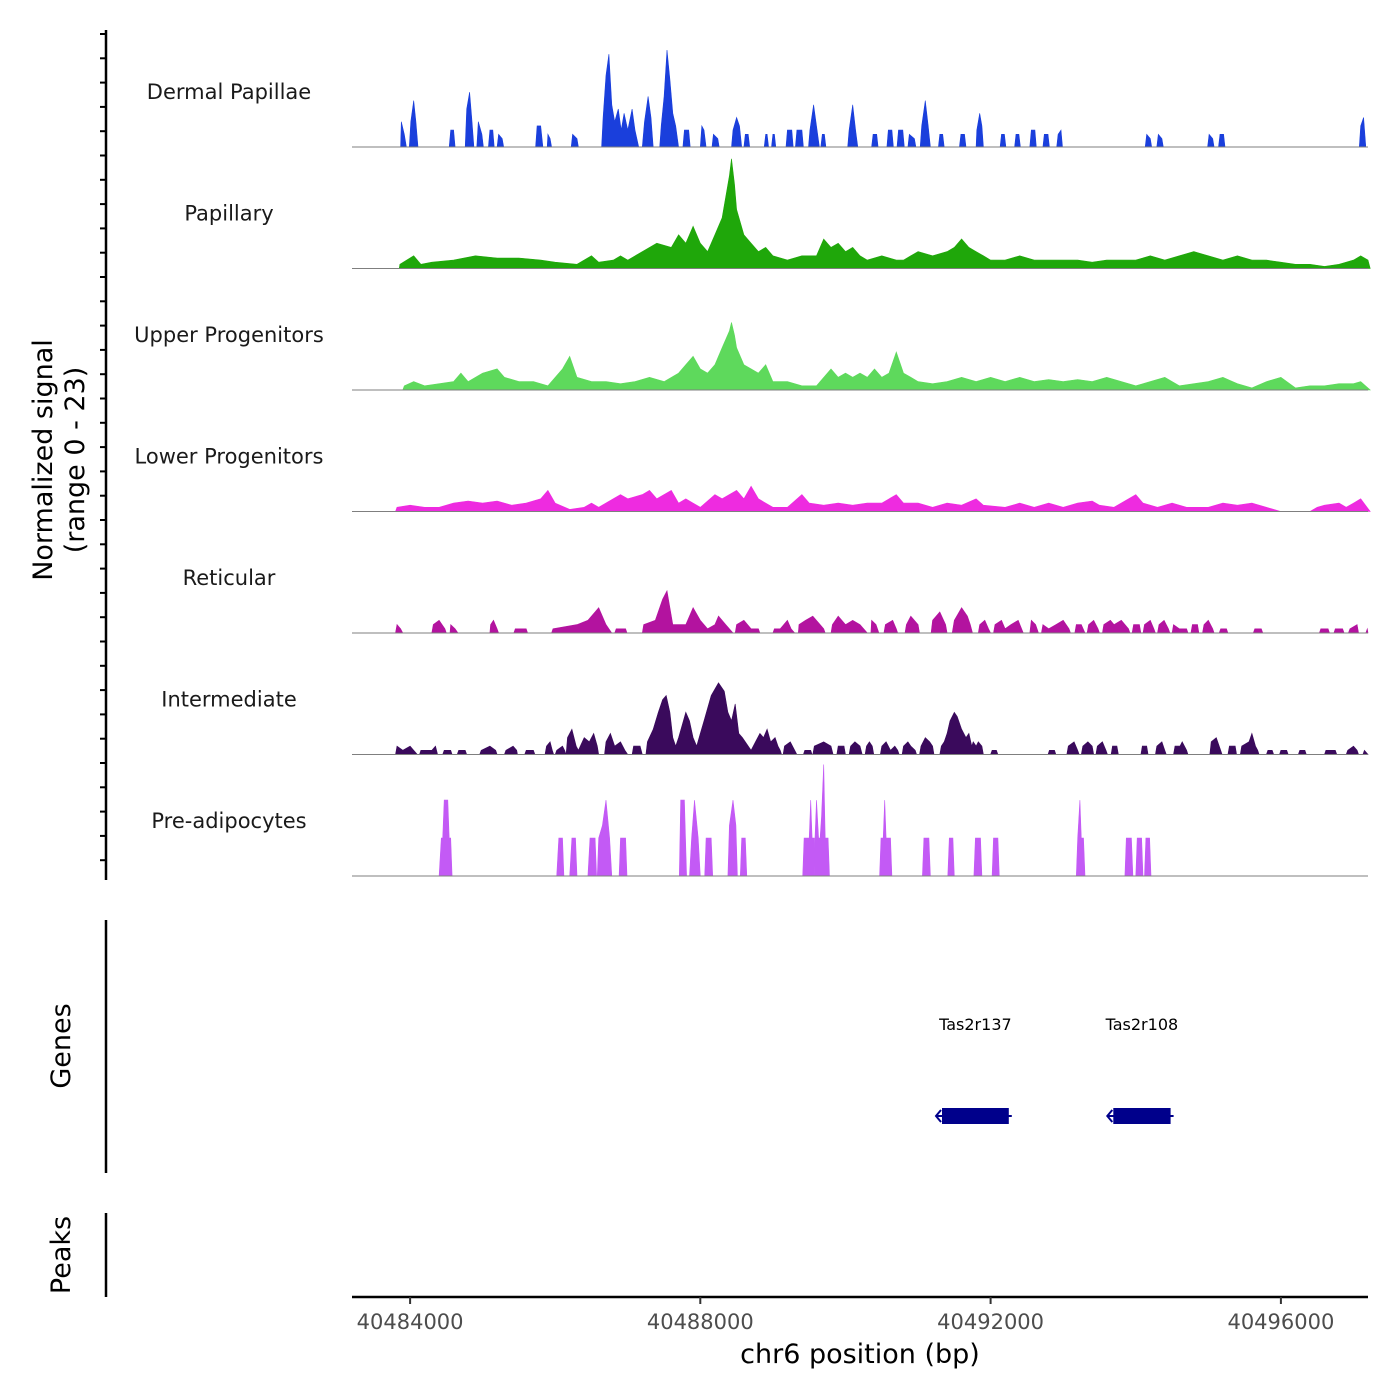 The image size is (1400, 1400). What do you see at coordinates (75, 460) in the screenshot?
I see `y-axis-title-line2: (range 0 - 23)` at bounding box center [75, 460].